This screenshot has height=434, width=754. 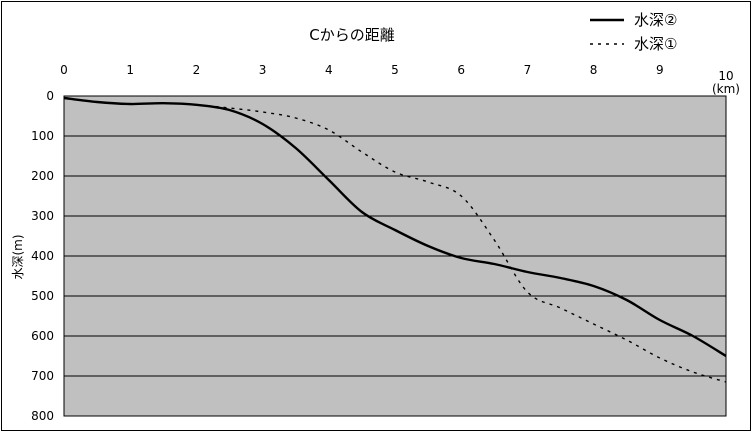 What do you see at coordinates (130, 70) in the screenshot?
I see `x-tick-label: 1` at bounding box center [130, 70].